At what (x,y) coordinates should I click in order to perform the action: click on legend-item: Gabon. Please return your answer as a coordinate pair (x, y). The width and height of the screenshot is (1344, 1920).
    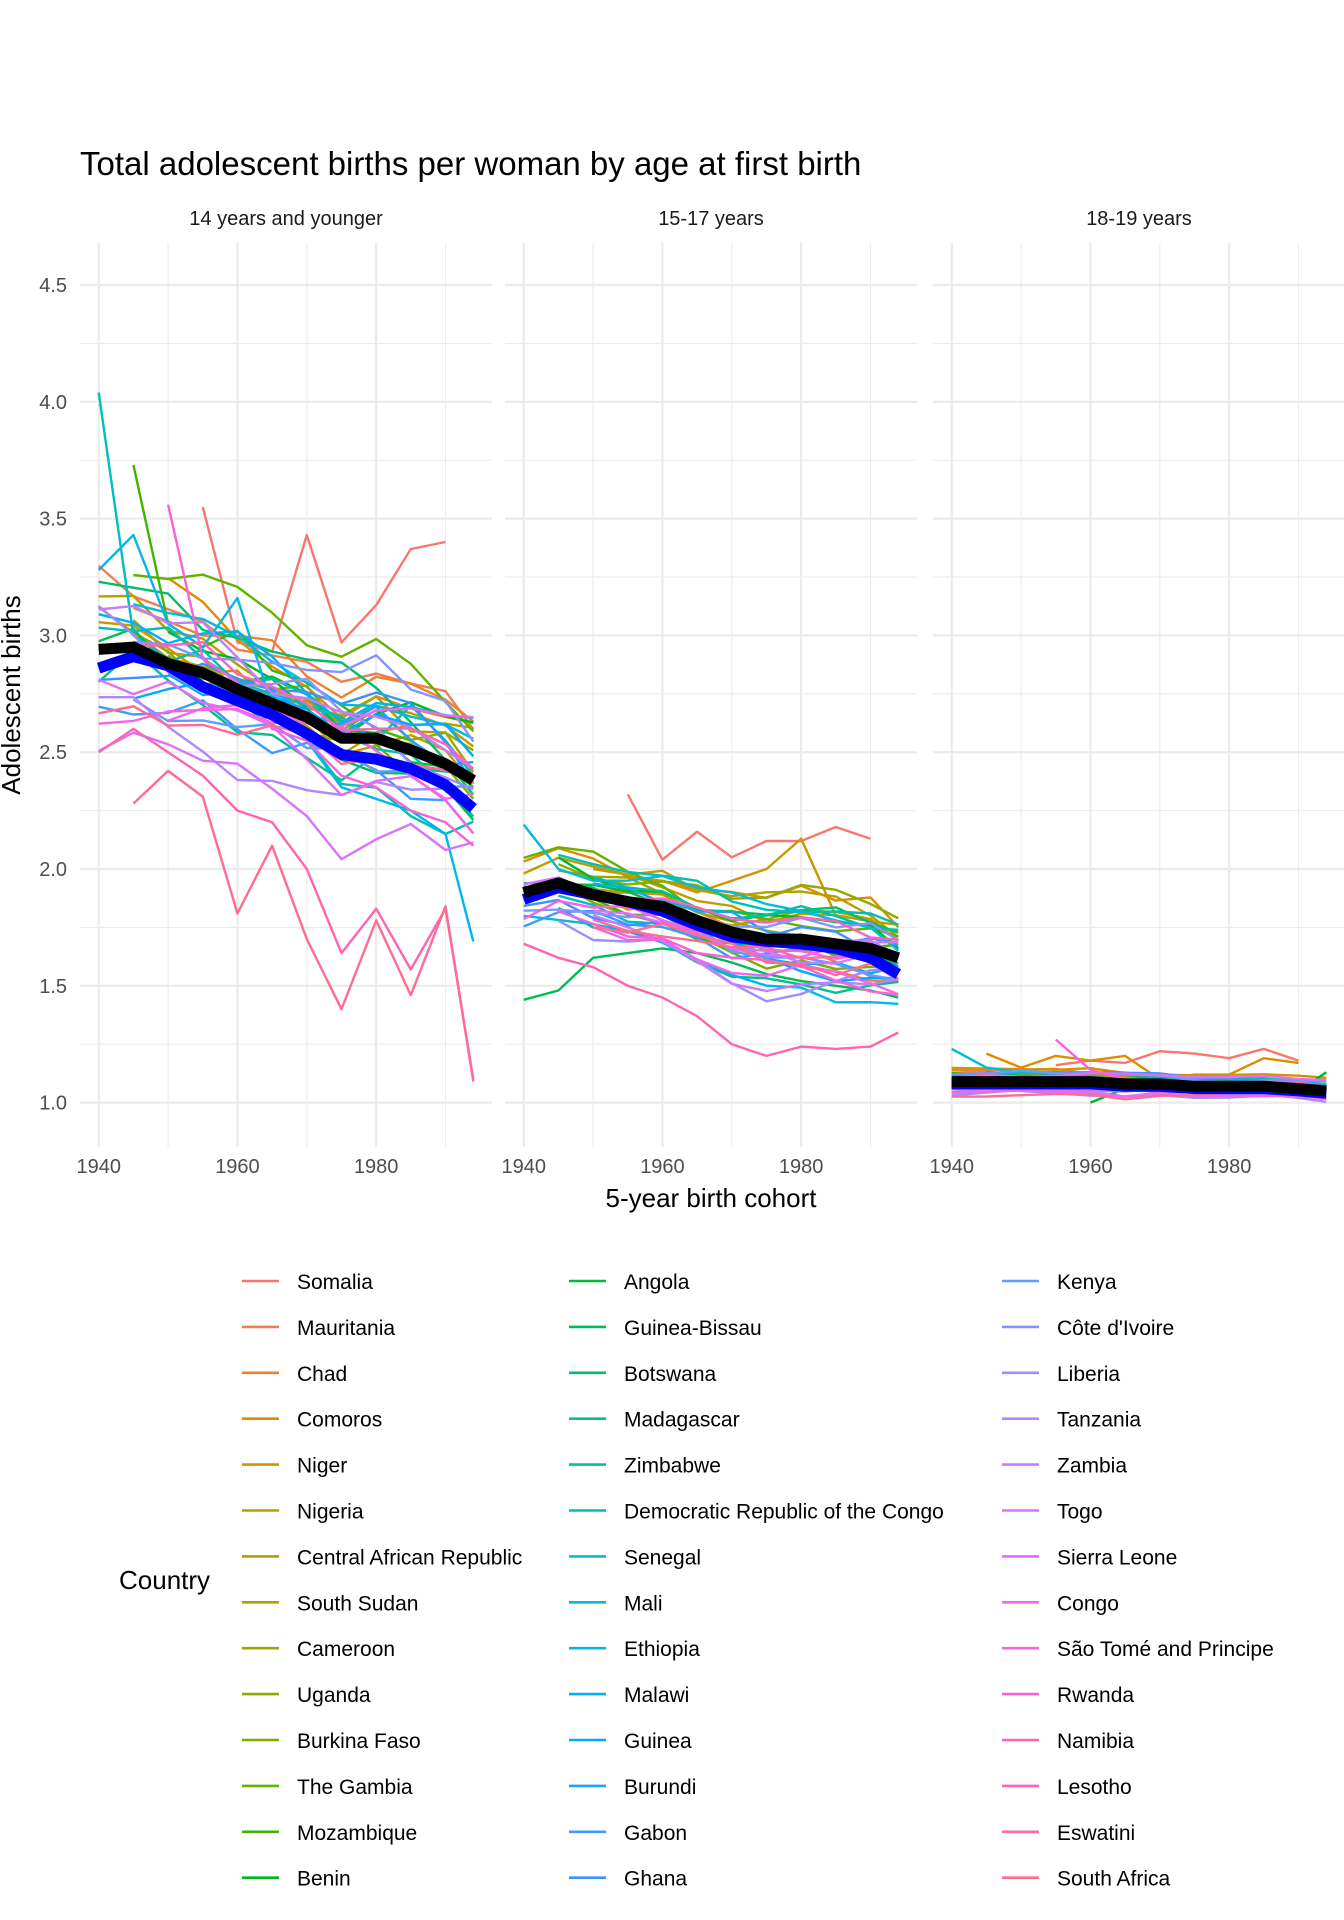
    Looking at the image, I should click on (628, 1833).